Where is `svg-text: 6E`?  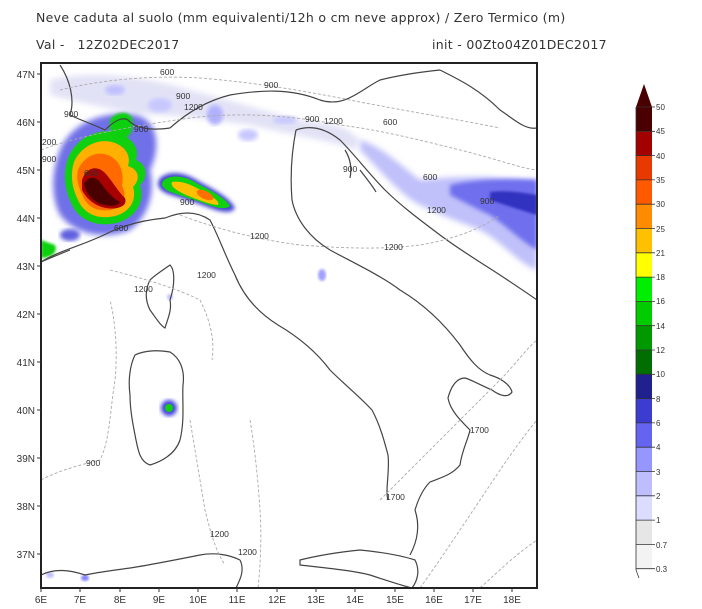 svg-text: 6E is located at coordinates (41, 600).